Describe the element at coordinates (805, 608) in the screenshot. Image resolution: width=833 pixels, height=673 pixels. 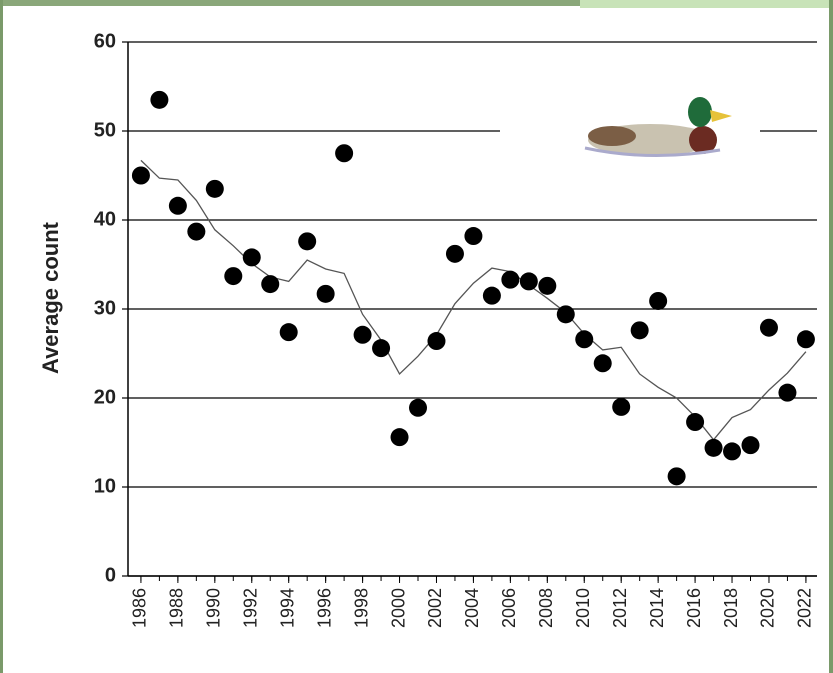
I see `x-tick-label: 2022` at that location.